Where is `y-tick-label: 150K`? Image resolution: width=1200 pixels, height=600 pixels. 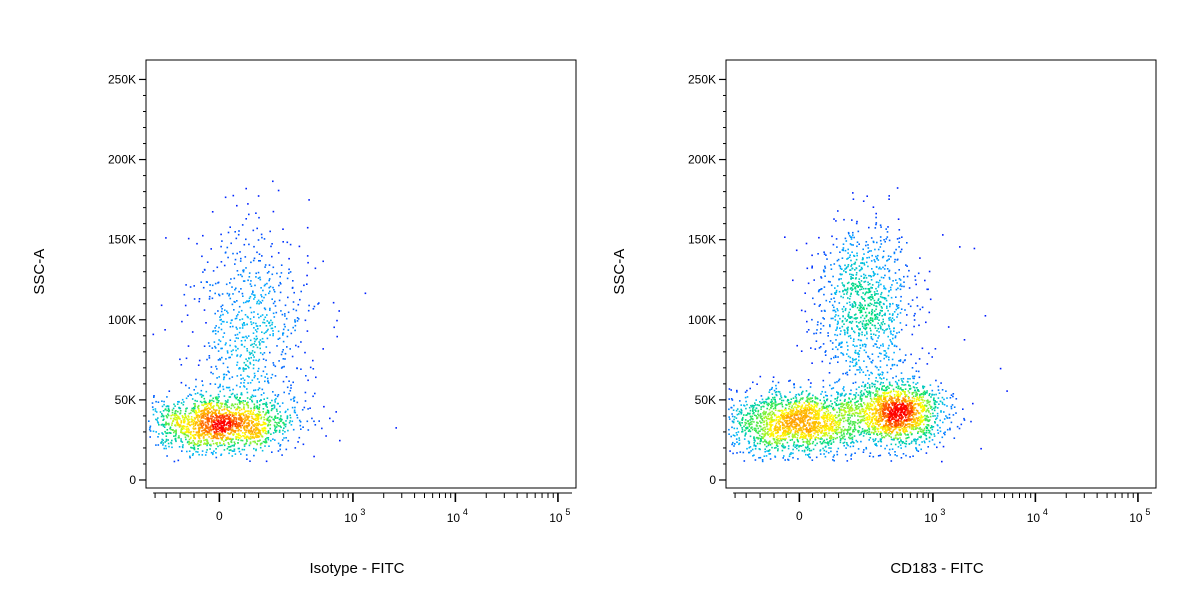 y-tick-label: 150K is located at coordinates (122, 240).